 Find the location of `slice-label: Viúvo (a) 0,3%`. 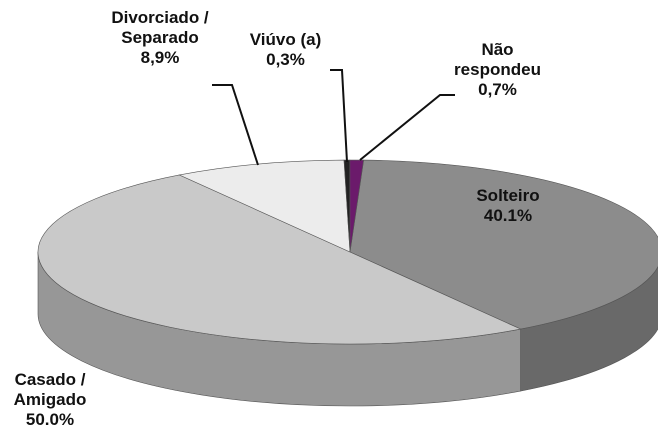

slice-label: Viúvo (a) 0,3% is located at coordinates (285, 50).